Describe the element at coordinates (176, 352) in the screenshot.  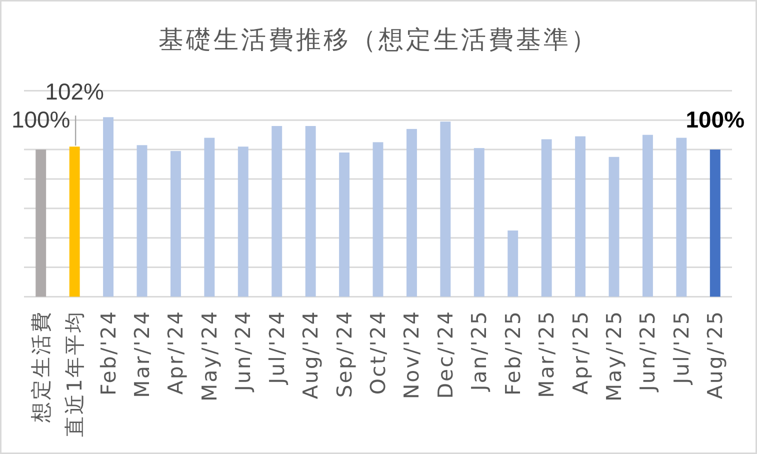
I see `x-tick-label: Apr/'24` at that location.